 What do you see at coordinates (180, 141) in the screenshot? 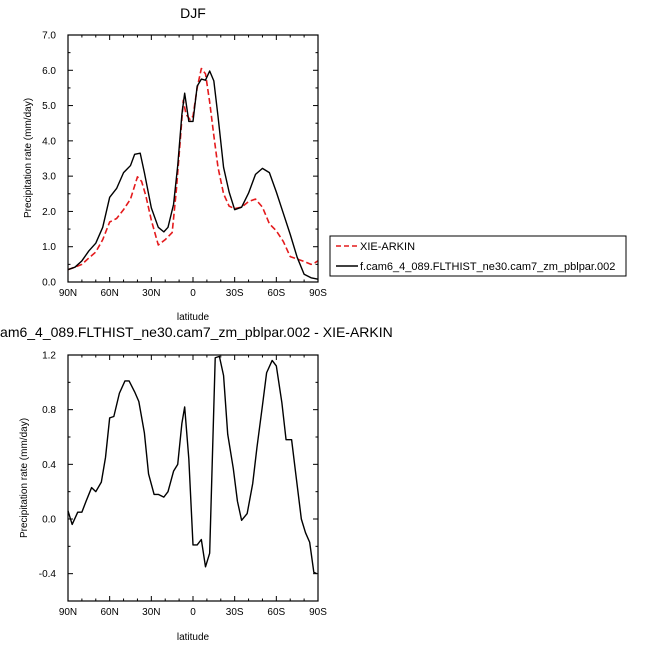
I see `y-tick: 4.0` at bounding box center [180, 141].